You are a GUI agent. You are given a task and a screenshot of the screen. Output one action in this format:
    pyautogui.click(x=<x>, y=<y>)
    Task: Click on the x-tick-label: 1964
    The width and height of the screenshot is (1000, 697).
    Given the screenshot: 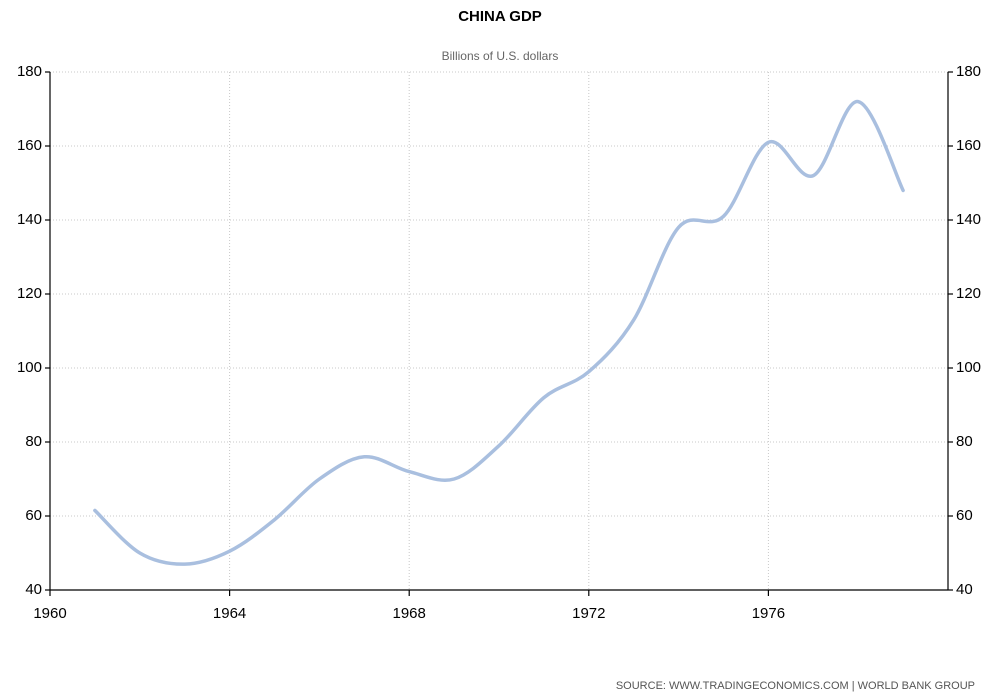 What is the action you would take?
    pyautogui.click(x=229, y=613)
    